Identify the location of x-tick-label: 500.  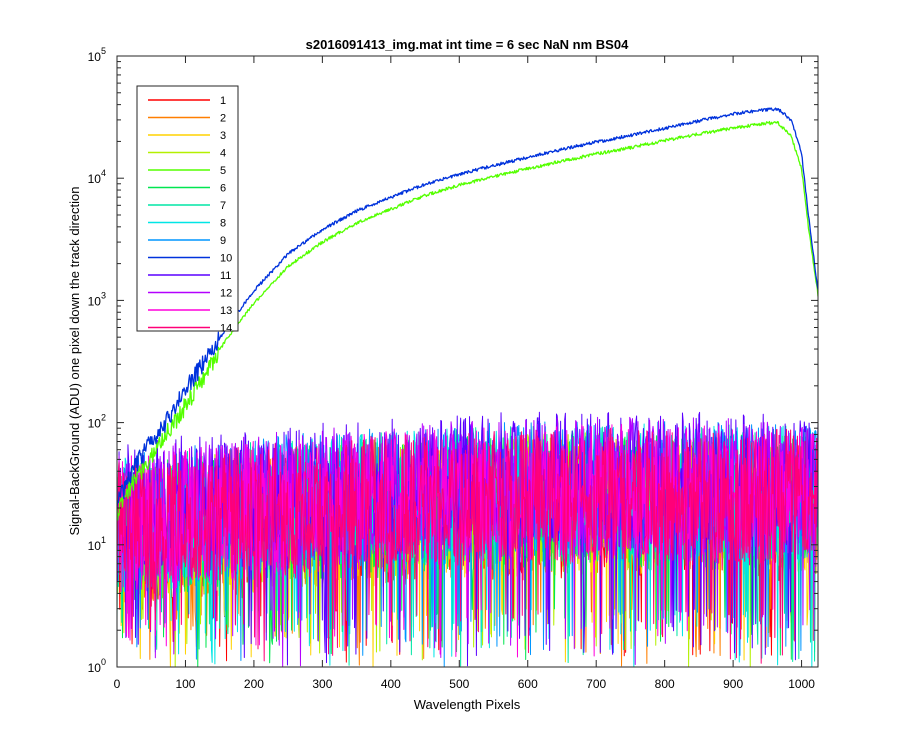
(459, 684).